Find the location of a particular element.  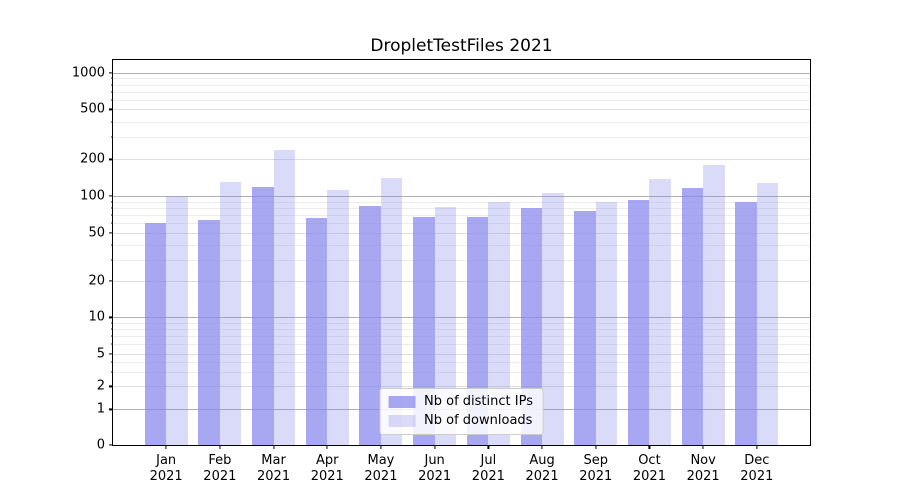

x-tick-jan is located at coordinates (166, 447).